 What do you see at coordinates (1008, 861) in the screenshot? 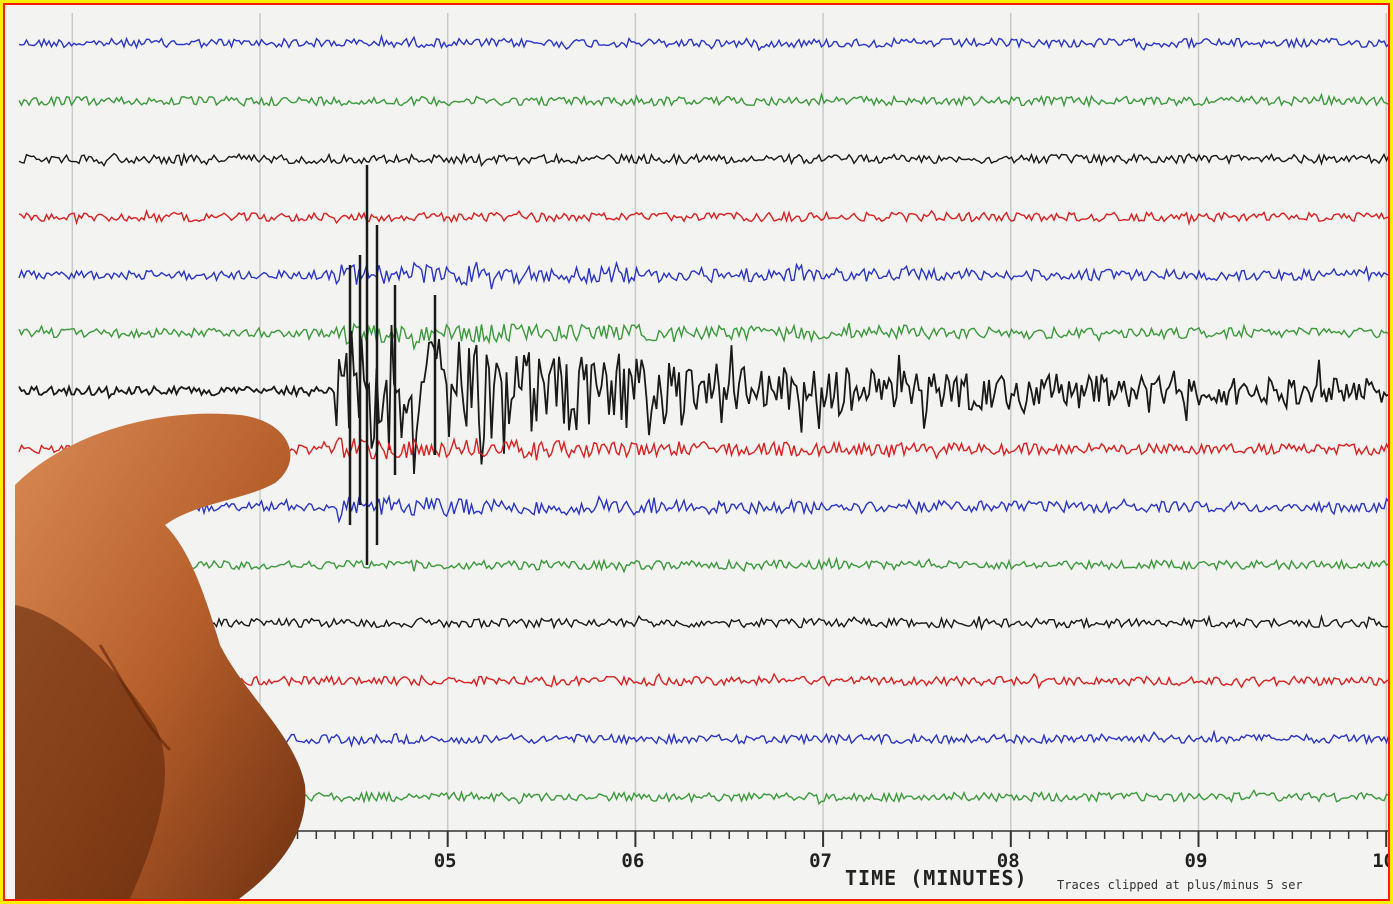
I see `tick-label: 08` at bounding box center [1008, 861].